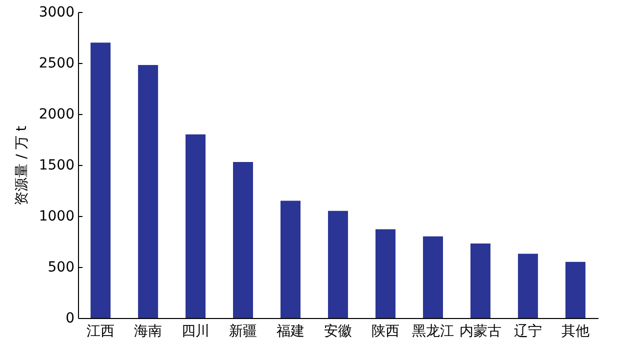 The width and height of the screenshot is (618, 357). What do you see at coordinates (148, 332) in the screenshot?
I see `x-tick-label: 海南` at bounding box center [148, 332].